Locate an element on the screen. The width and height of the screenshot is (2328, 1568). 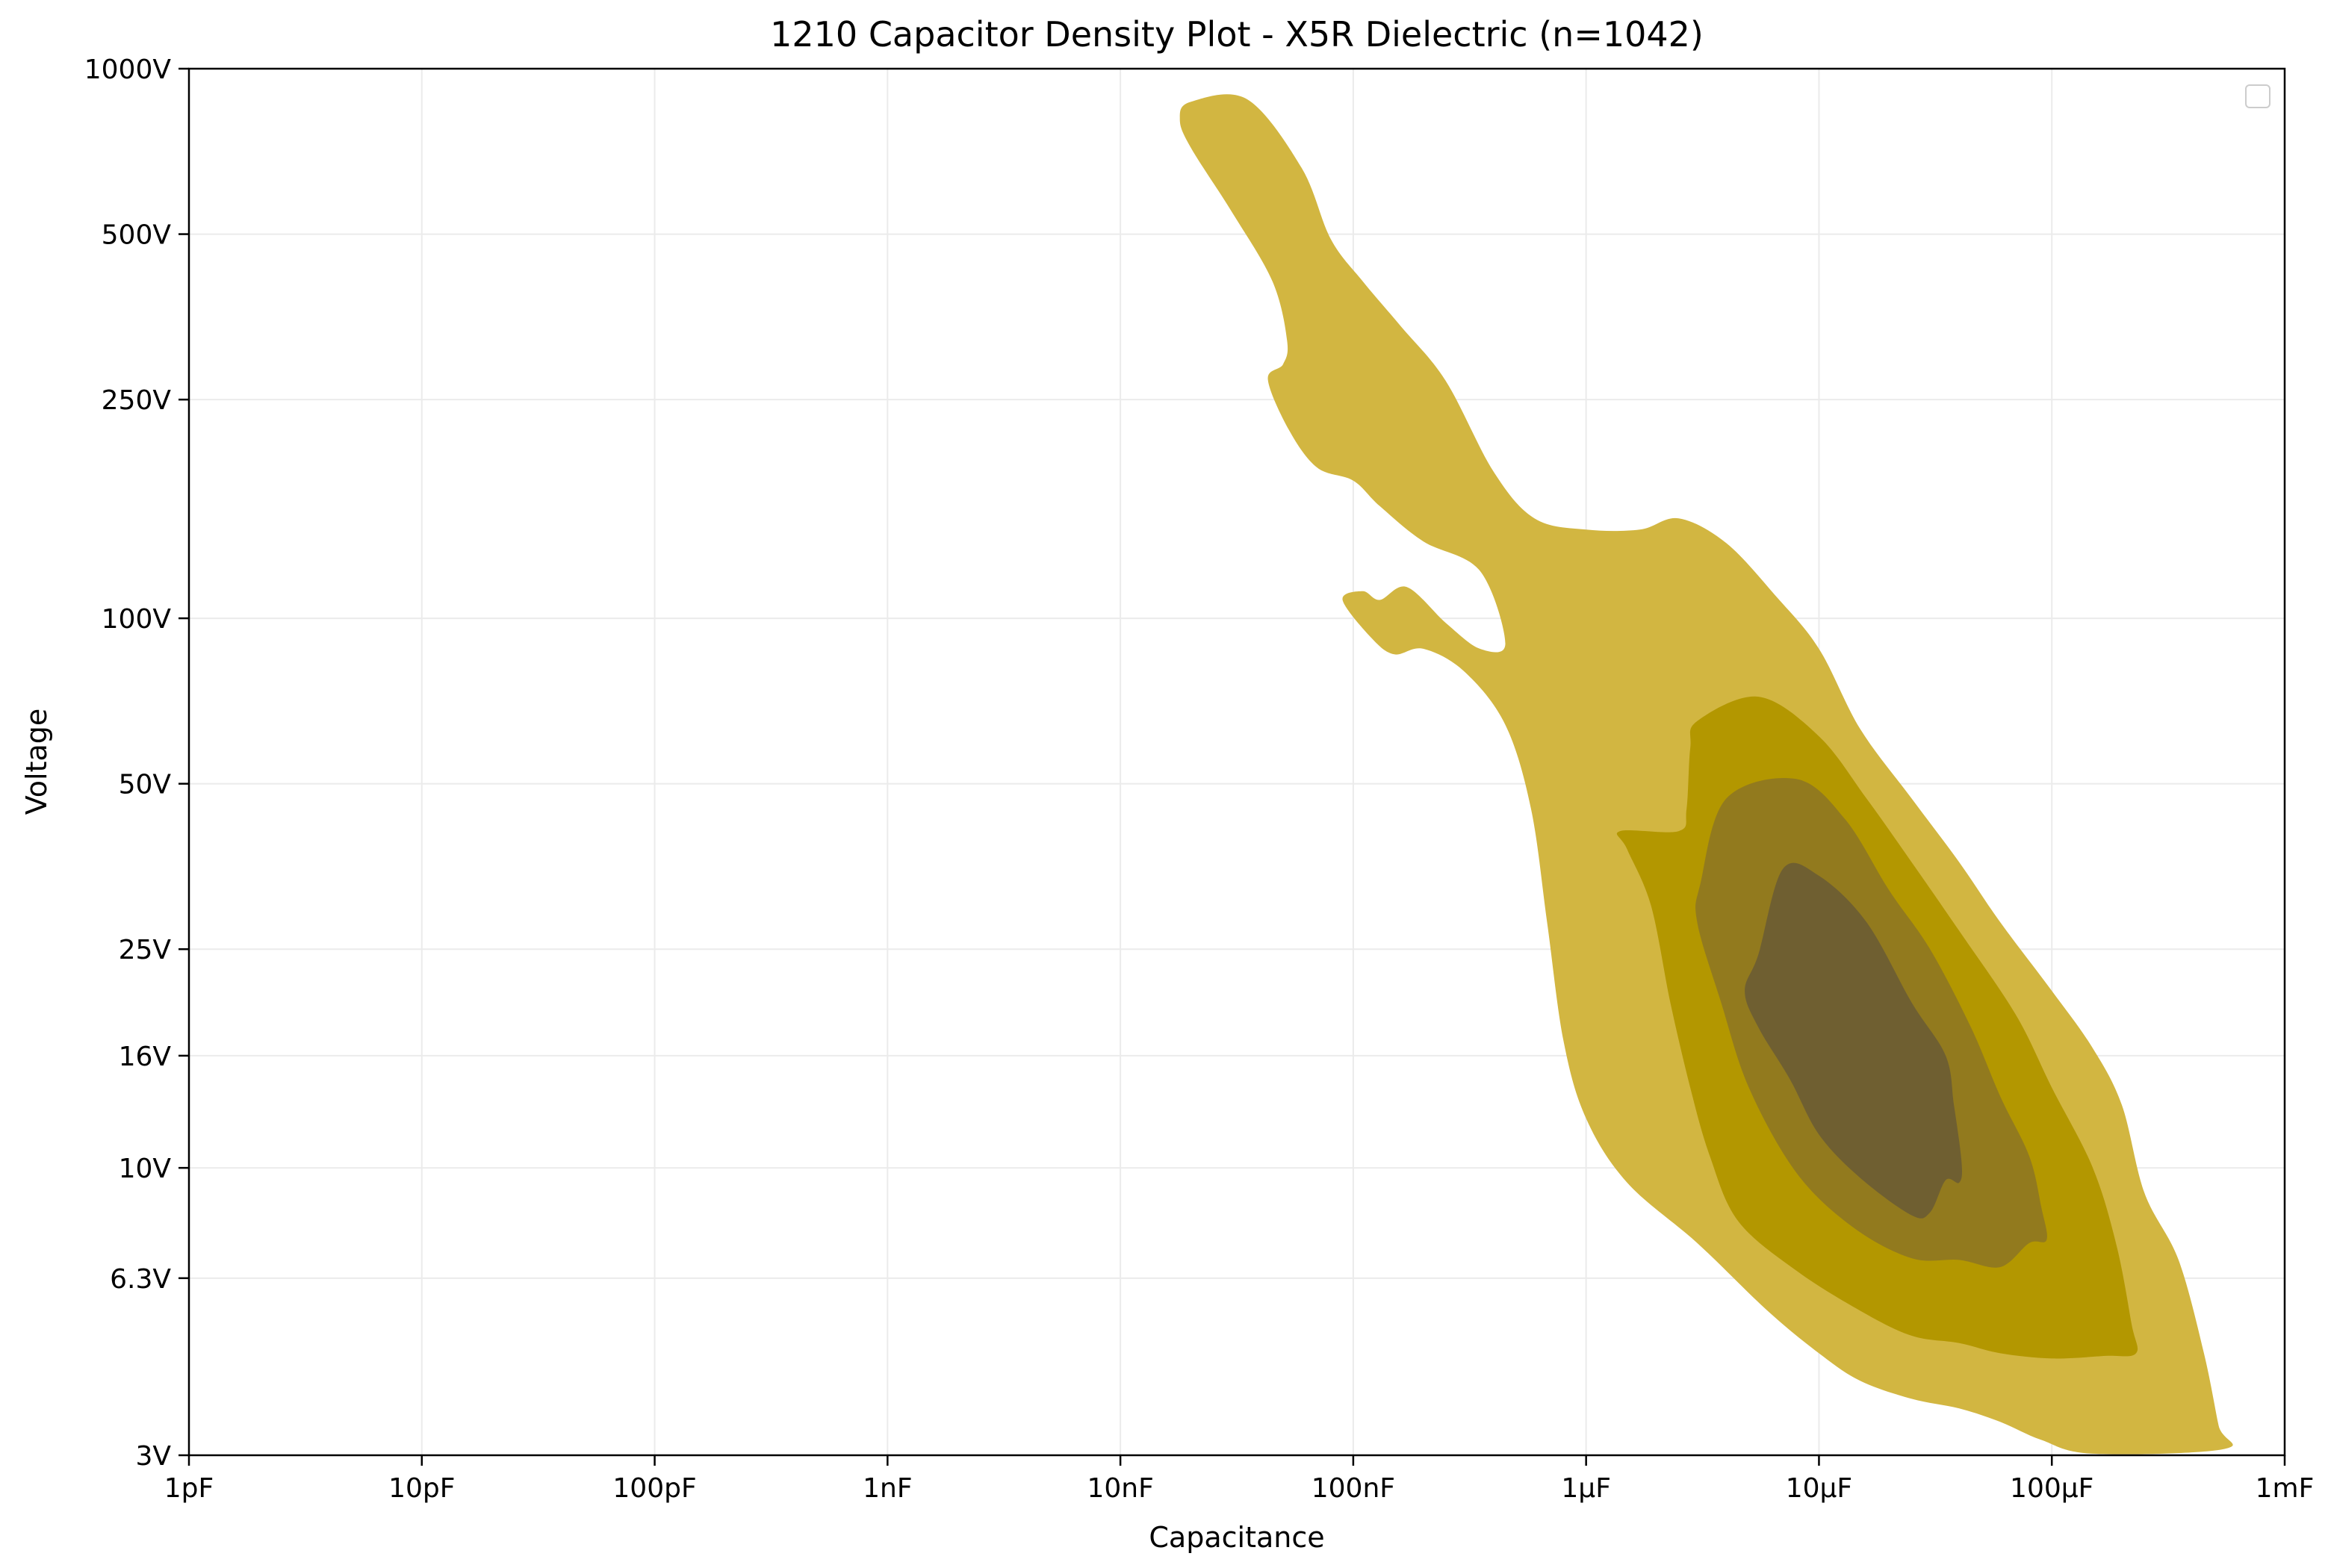
y-tick-label: 500V is located at coordinates (137, 235).